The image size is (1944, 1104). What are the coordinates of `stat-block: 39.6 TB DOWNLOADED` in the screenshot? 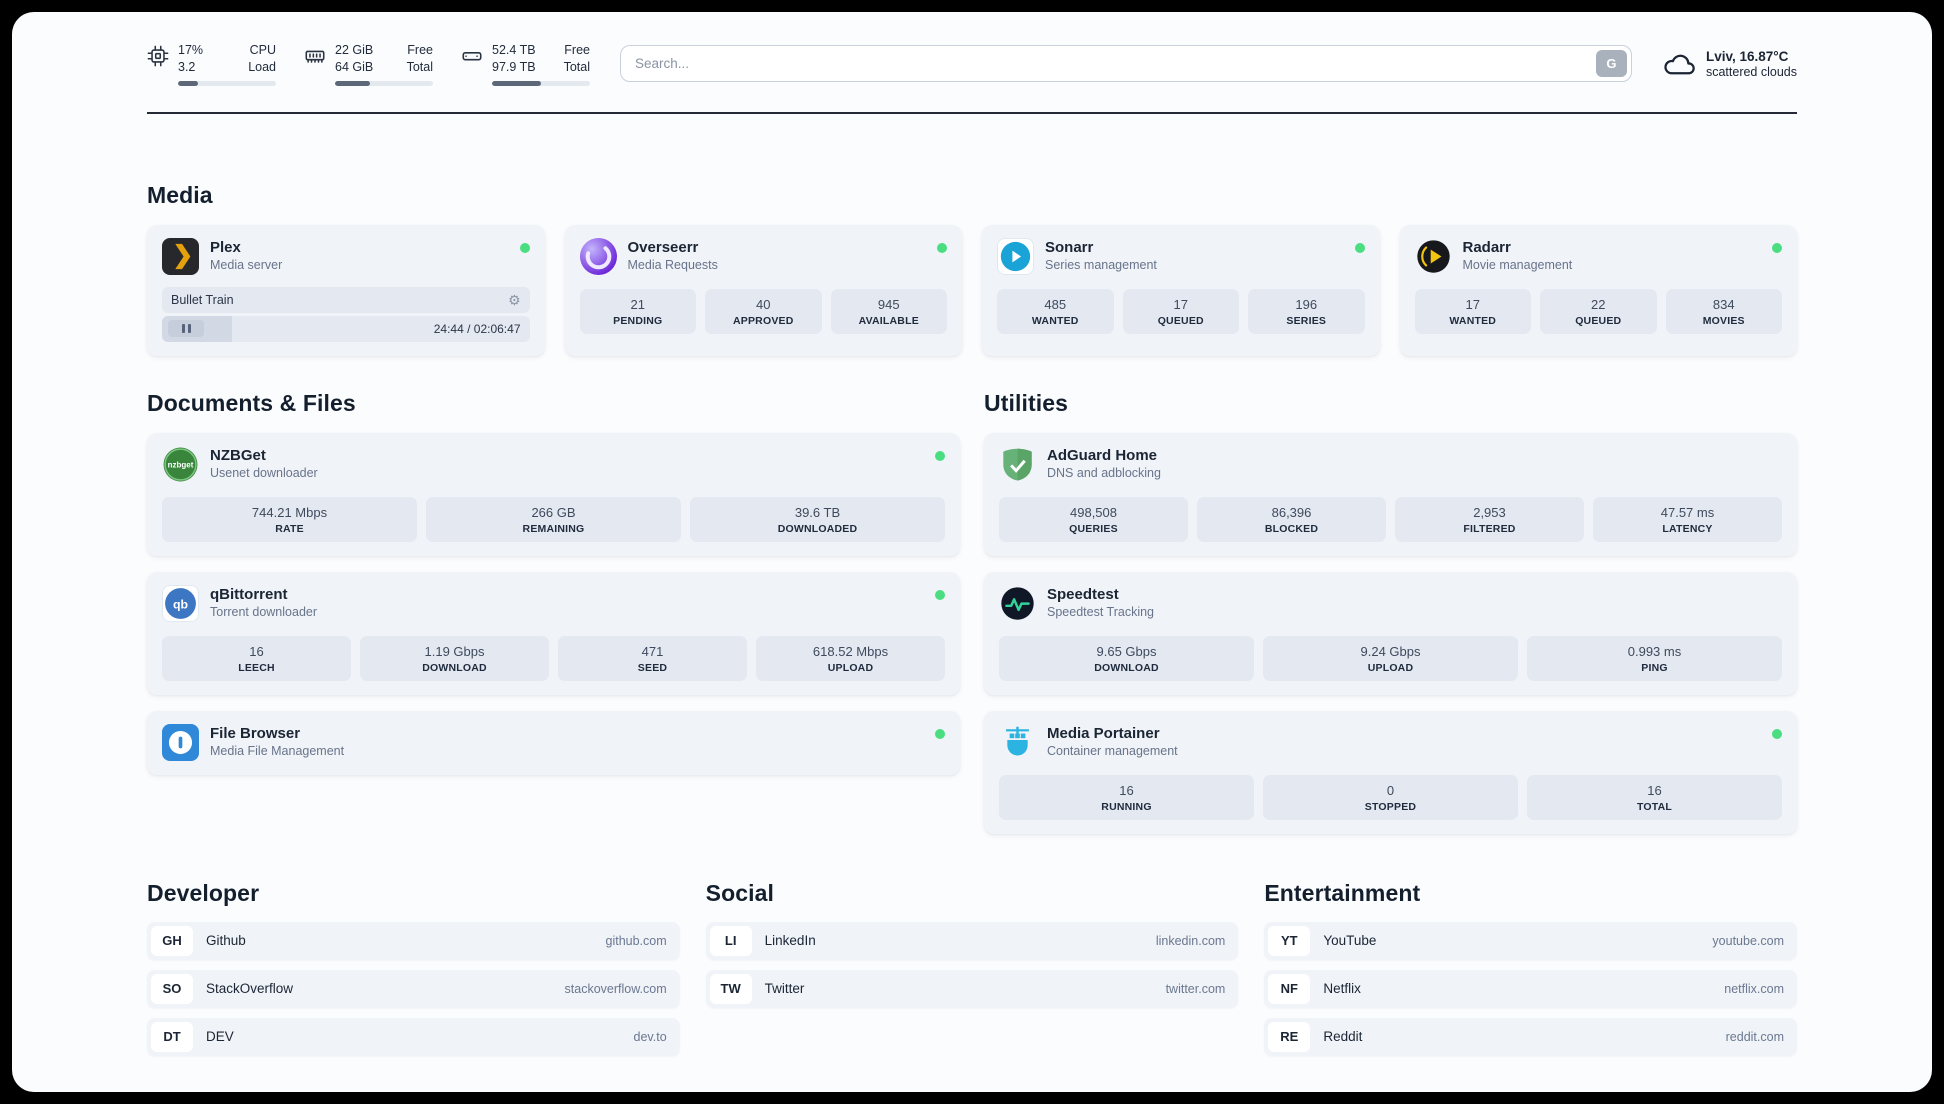 It's located at (817, 519).